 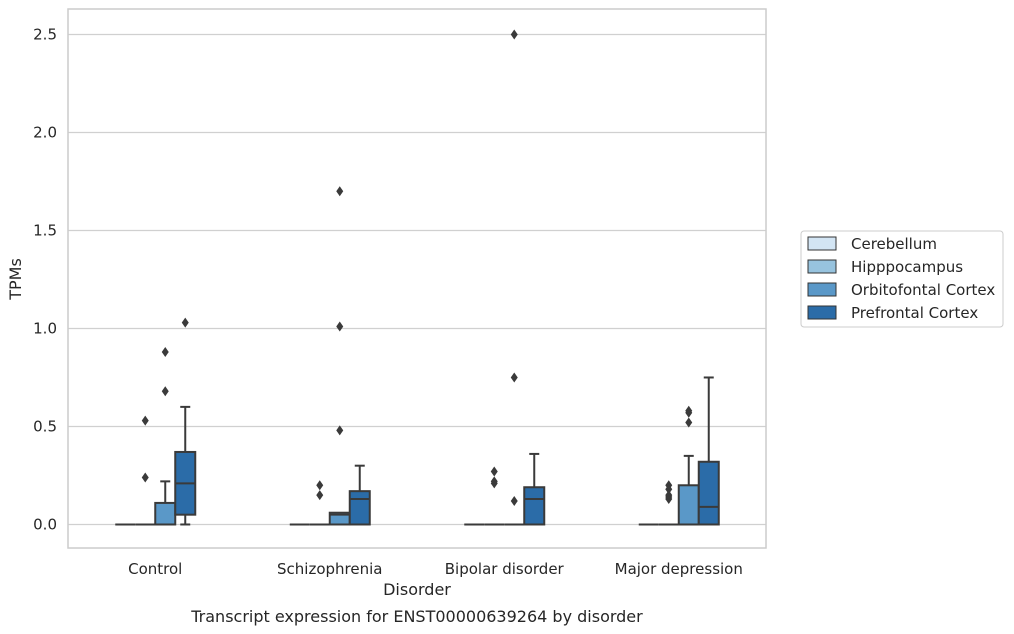 What do you see at coordinates (894, 244) in the screenshot?
I see `legend-label: Cerebellum` at bounding box center [894, 244].